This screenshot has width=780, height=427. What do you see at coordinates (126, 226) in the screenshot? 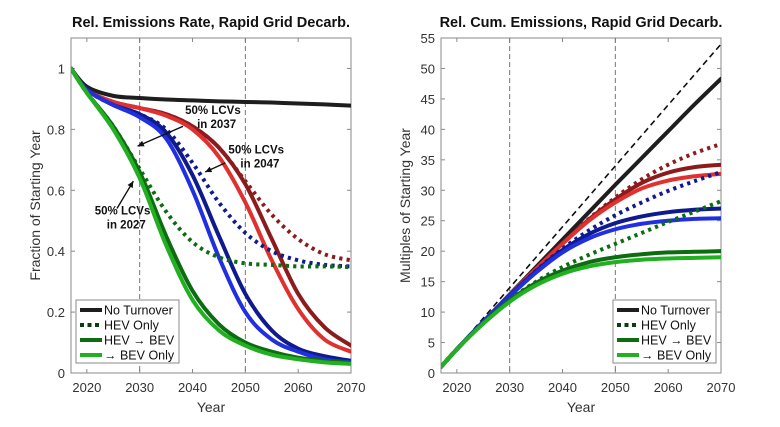
I see `annotation-text: in 2027` at bounding box center [126, 226].